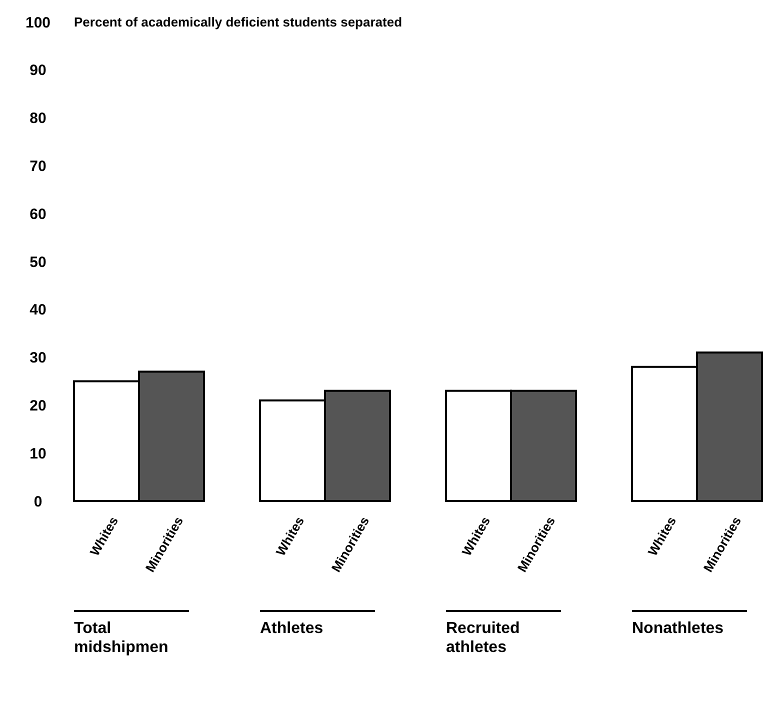 The width and height of the screenshot is (774, 715). I want to click on x-tick-label: Nonathletes, so click(678, 628).